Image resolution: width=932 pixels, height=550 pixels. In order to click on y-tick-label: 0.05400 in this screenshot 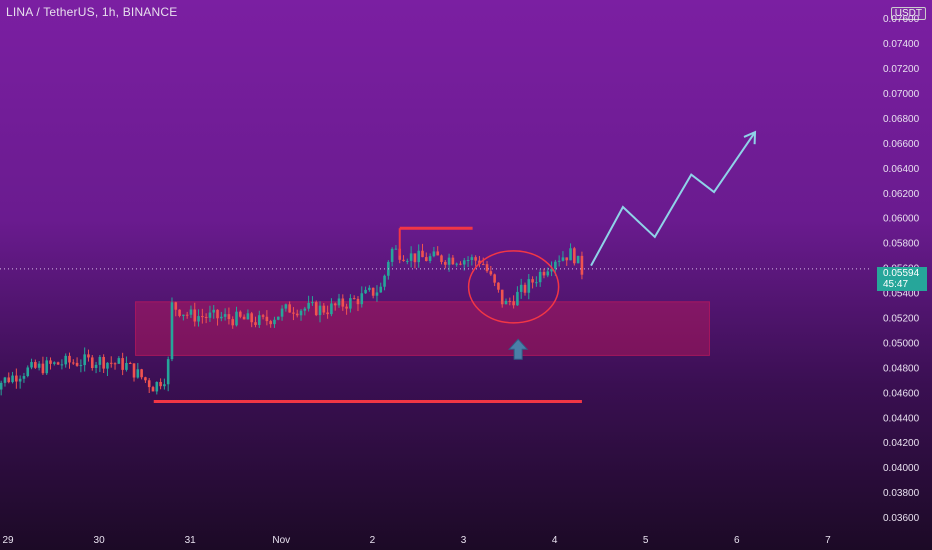, I will do `click(901, 294)`.